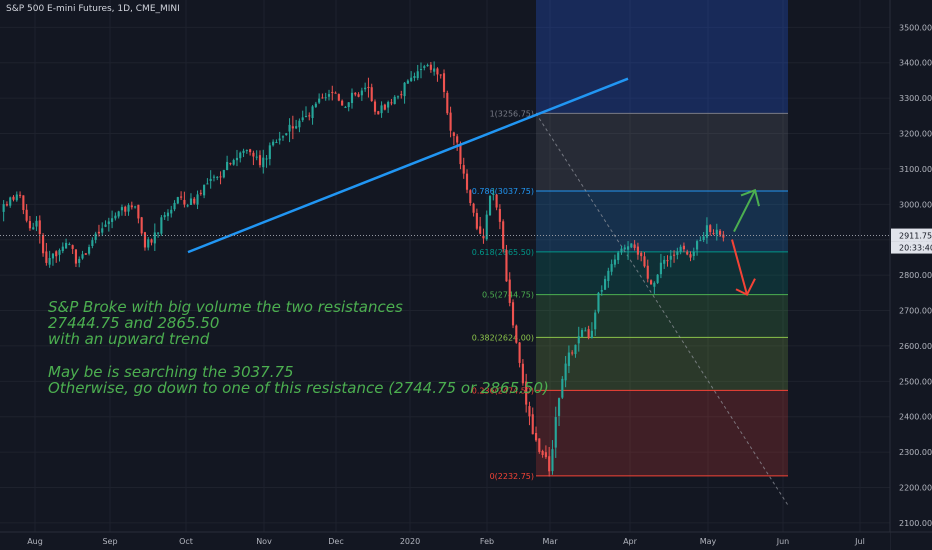  I want to click on time-axis: Aug Sep Oct Nov Dec 2020 Feb Mar Apr May Jun Jul, so click(466, 540).